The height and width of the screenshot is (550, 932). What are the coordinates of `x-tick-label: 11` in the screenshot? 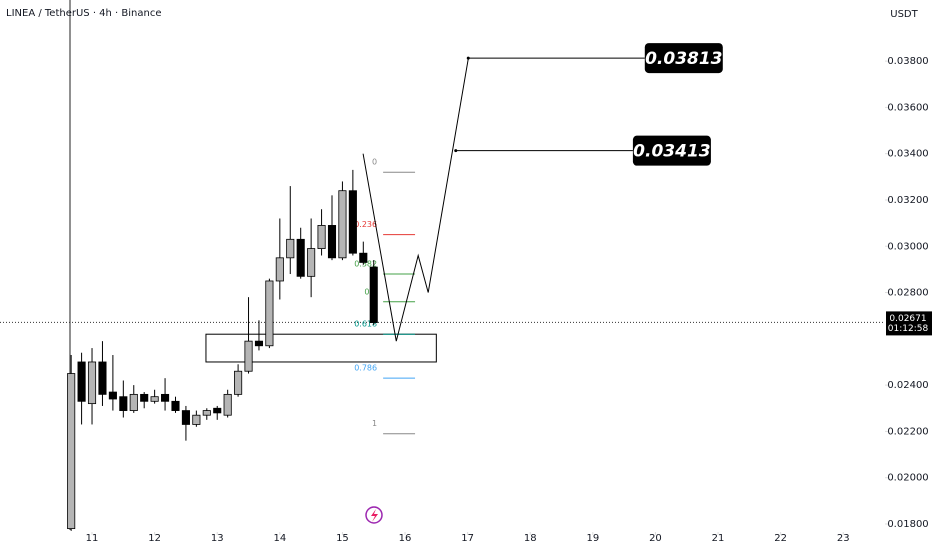 It's located at (92, 538).